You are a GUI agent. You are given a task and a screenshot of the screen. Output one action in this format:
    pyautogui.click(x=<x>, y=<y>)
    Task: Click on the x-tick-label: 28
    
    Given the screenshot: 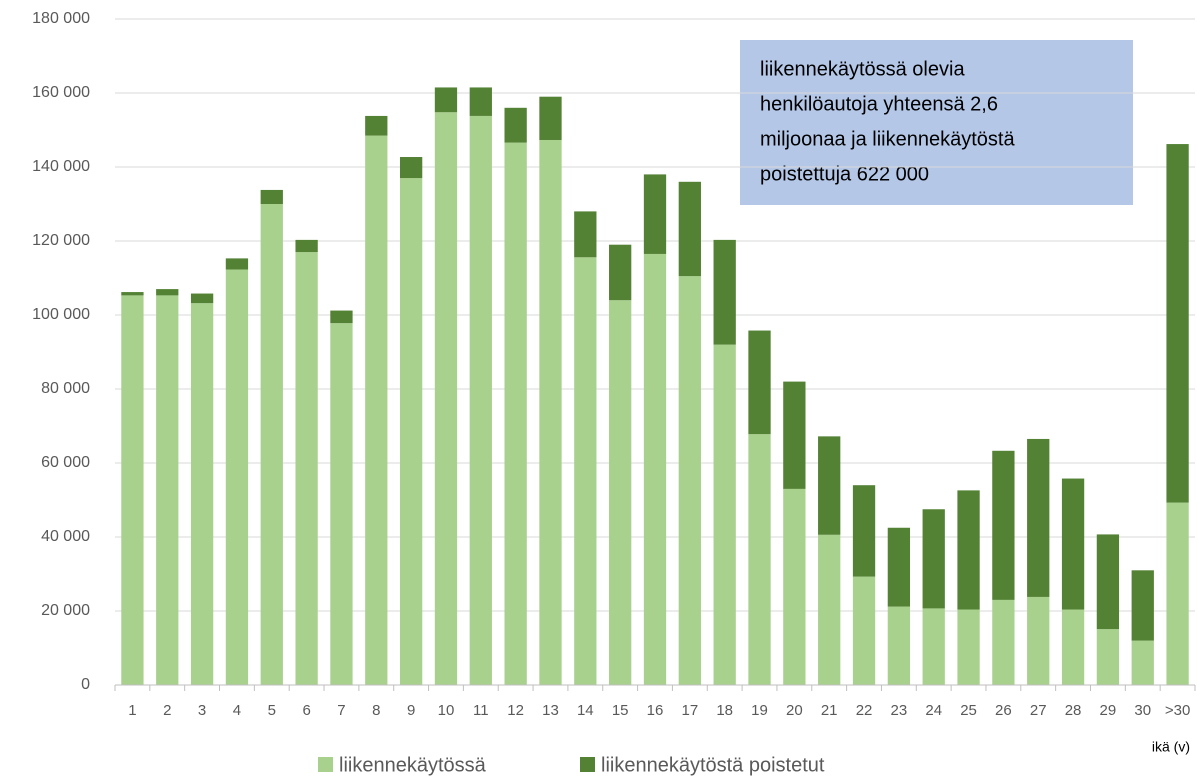 What is the action you would take?
    pyautogui.click(x=1073, y=710)
    